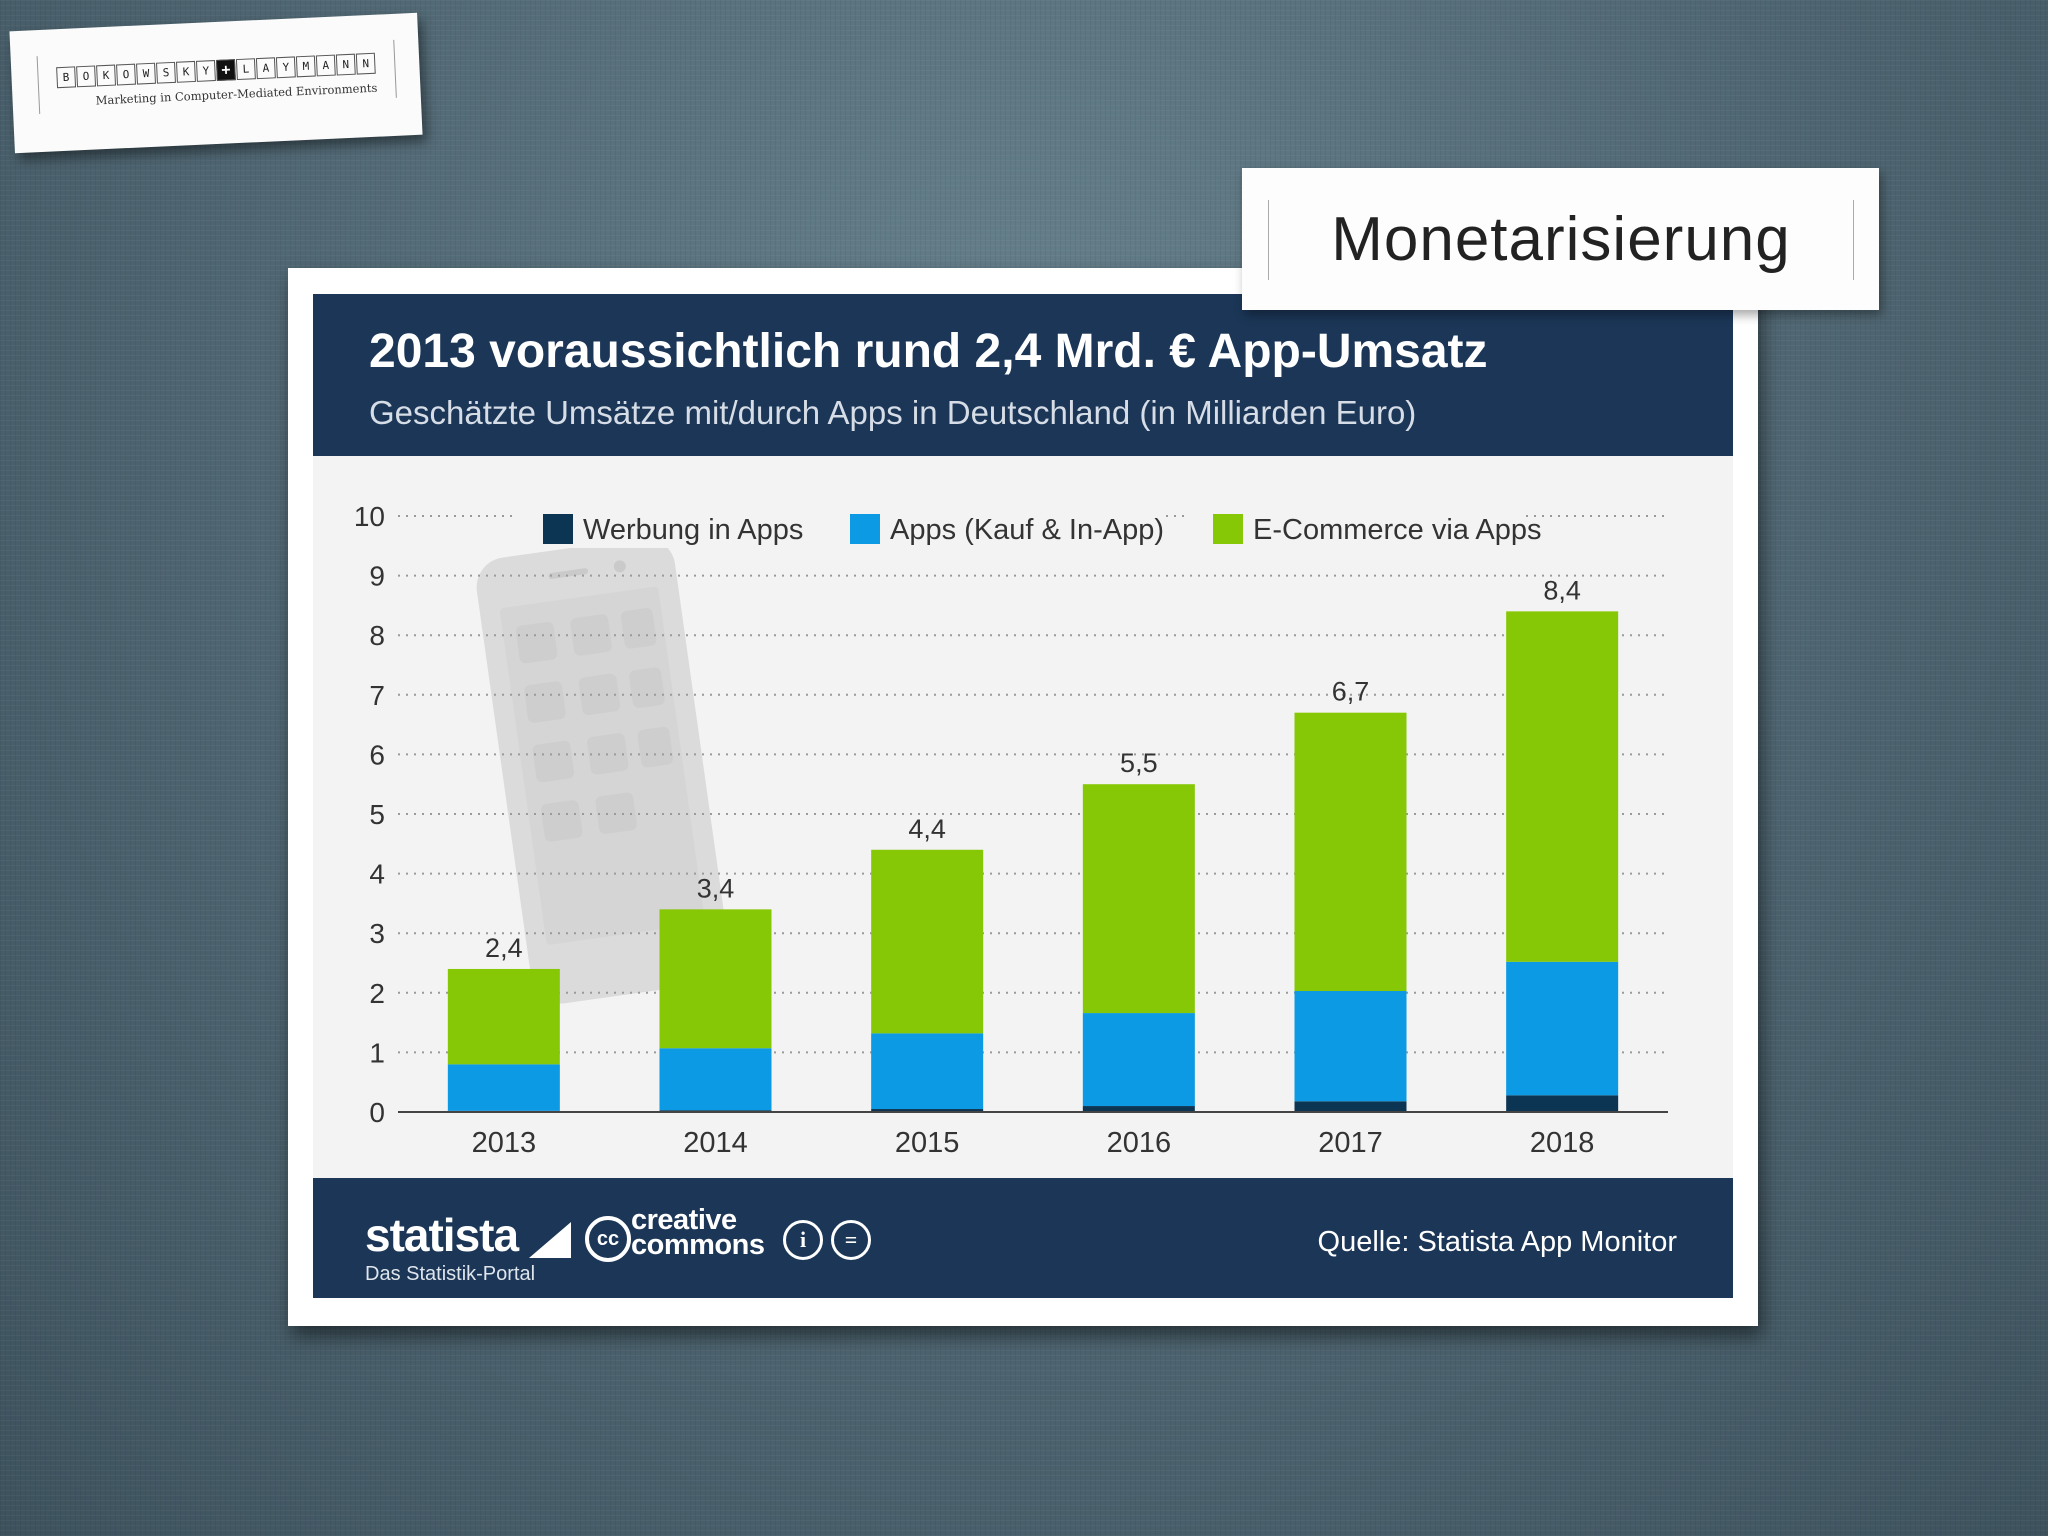  What do you see at coordinates (377, 1112) in the screenshot?
I see `y-tick-label: 0` at bounding box center [377, 1112].